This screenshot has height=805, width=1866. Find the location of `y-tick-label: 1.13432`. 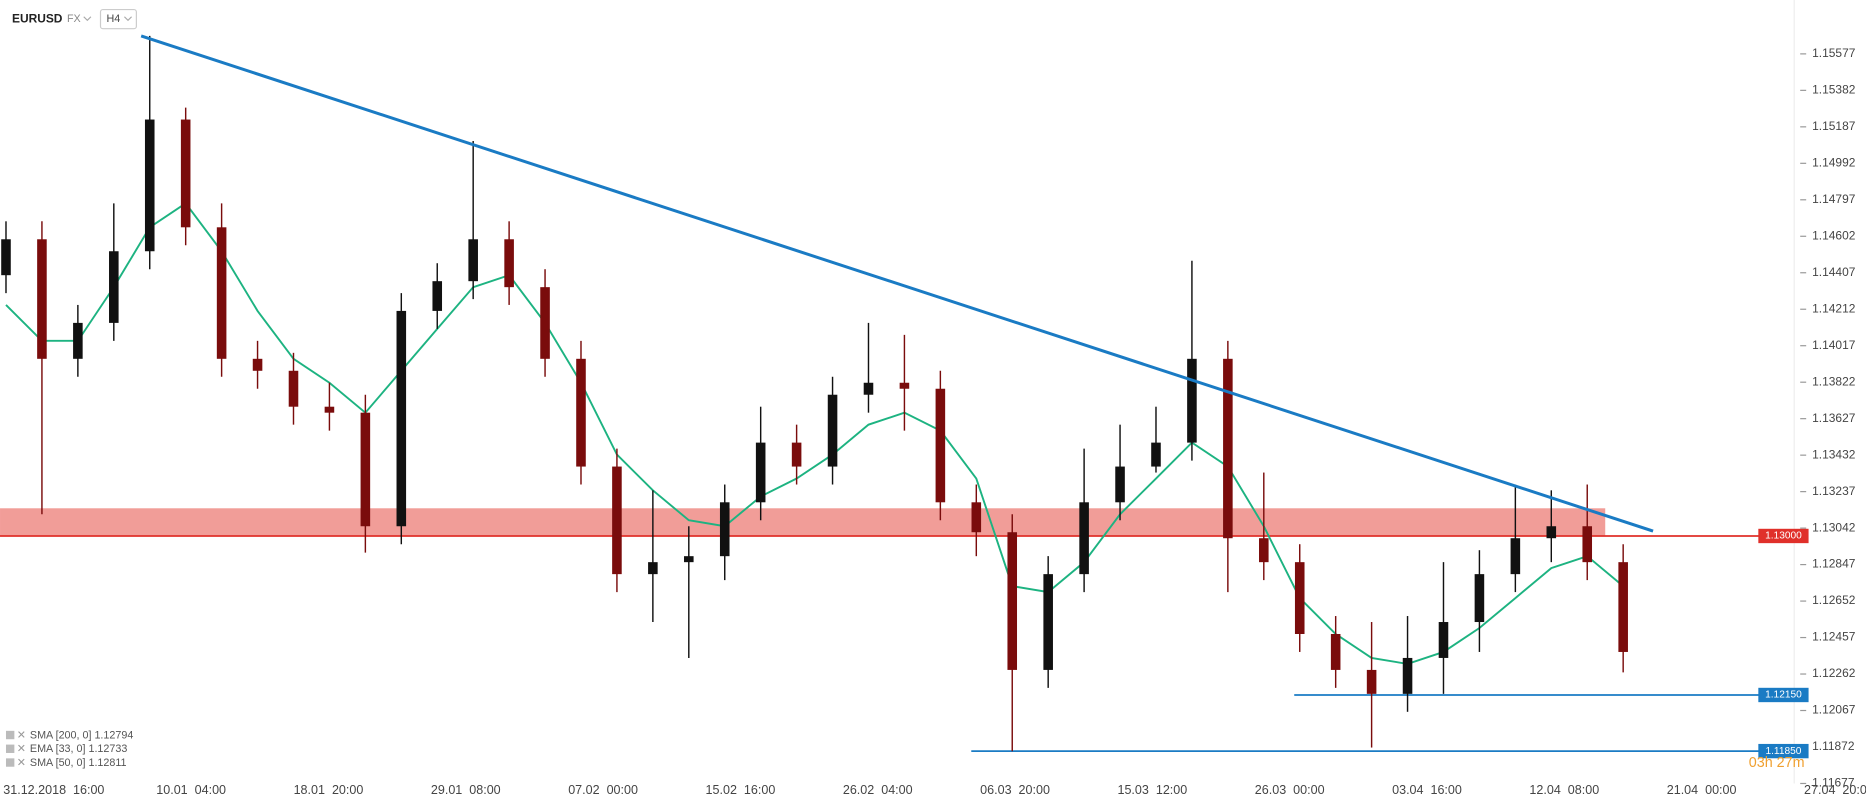

y-tick-label: 1.13432 is located at coordinates (1834, 454).